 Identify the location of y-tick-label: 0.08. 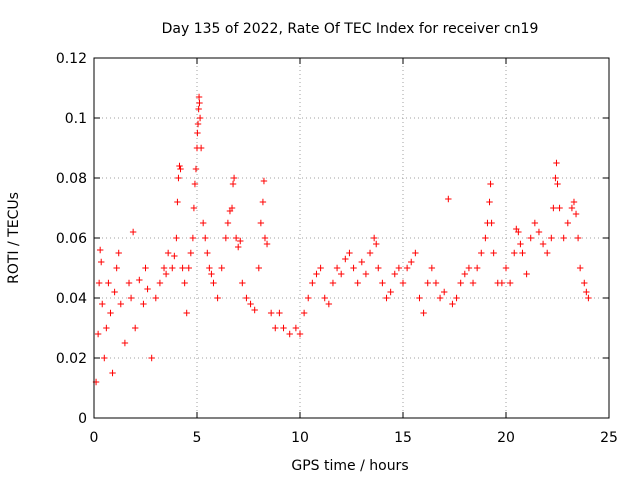
(71, 179).